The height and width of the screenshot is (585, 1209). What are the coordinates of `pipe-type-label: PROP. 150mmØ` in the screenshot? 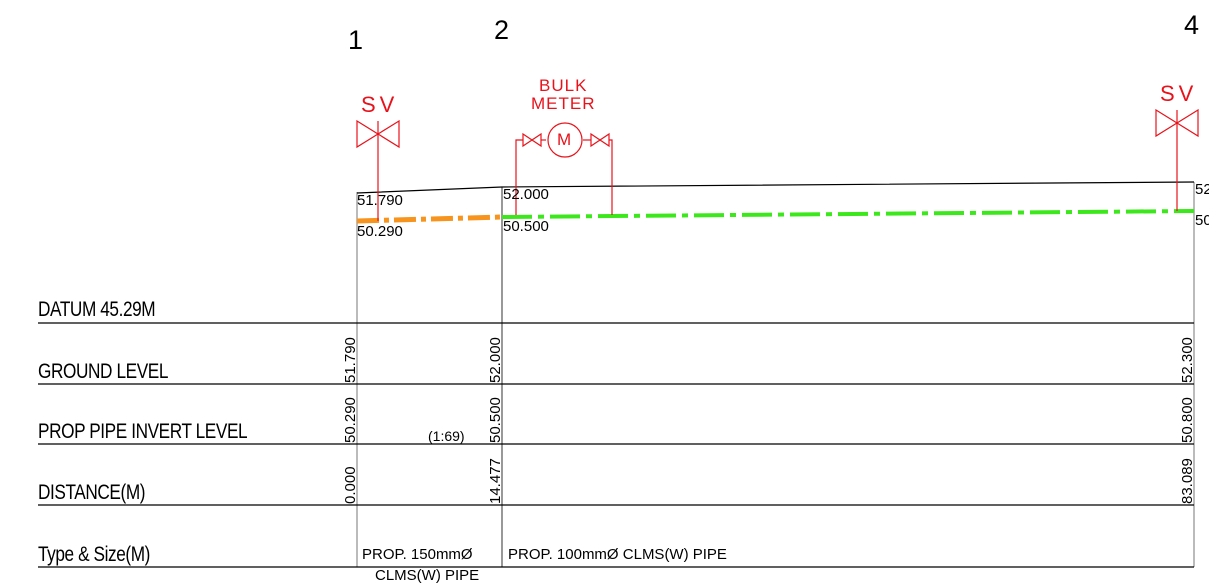 It's located at (417, 554).